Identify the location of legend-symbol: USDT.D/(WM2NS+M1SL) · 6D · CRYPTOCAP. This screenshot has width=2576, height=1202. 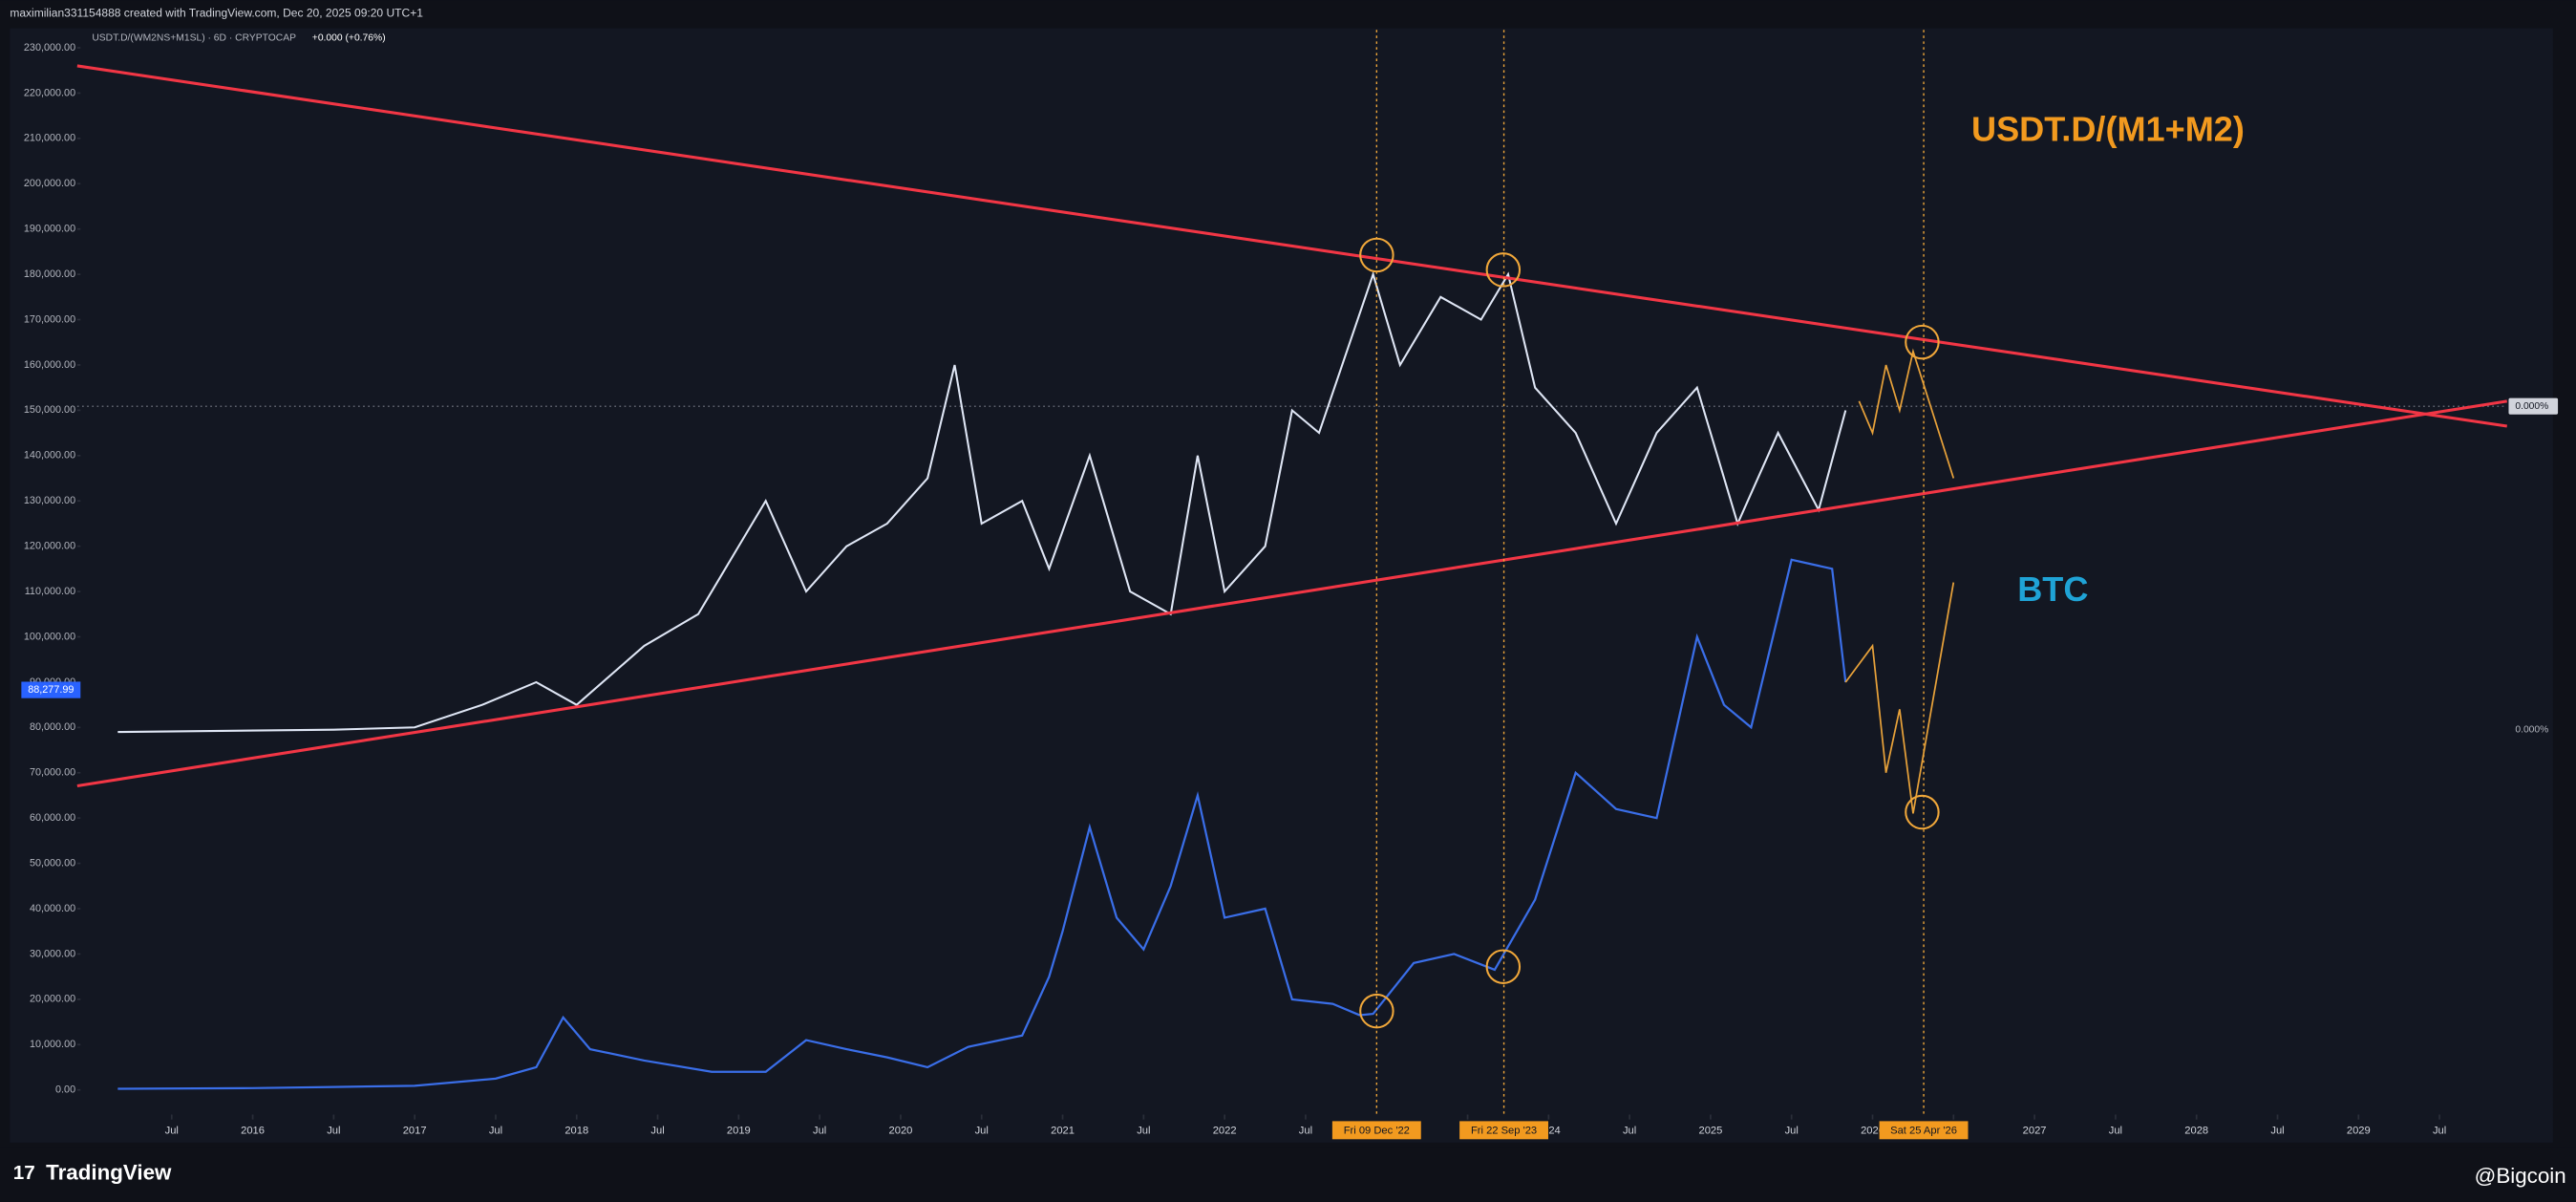
(194, 38).